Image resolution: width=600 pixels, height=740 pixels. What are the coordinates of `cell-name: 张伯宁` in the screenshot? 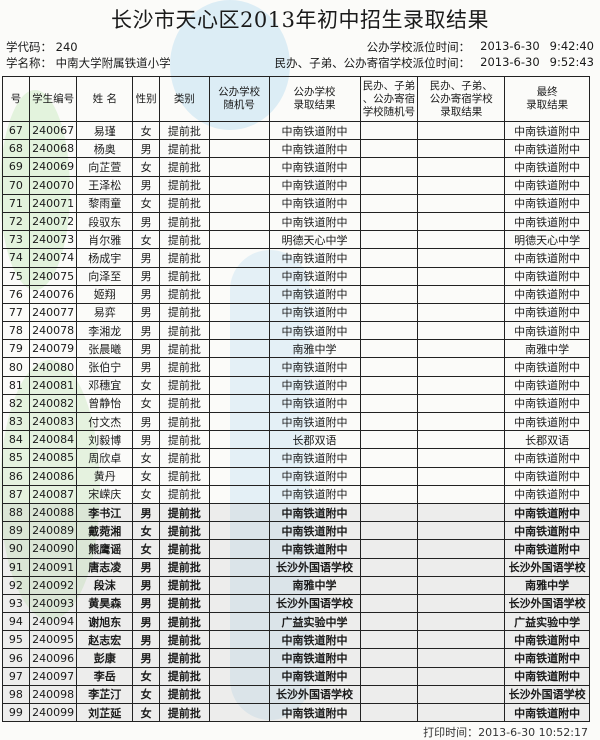 It's located at (105, 367).